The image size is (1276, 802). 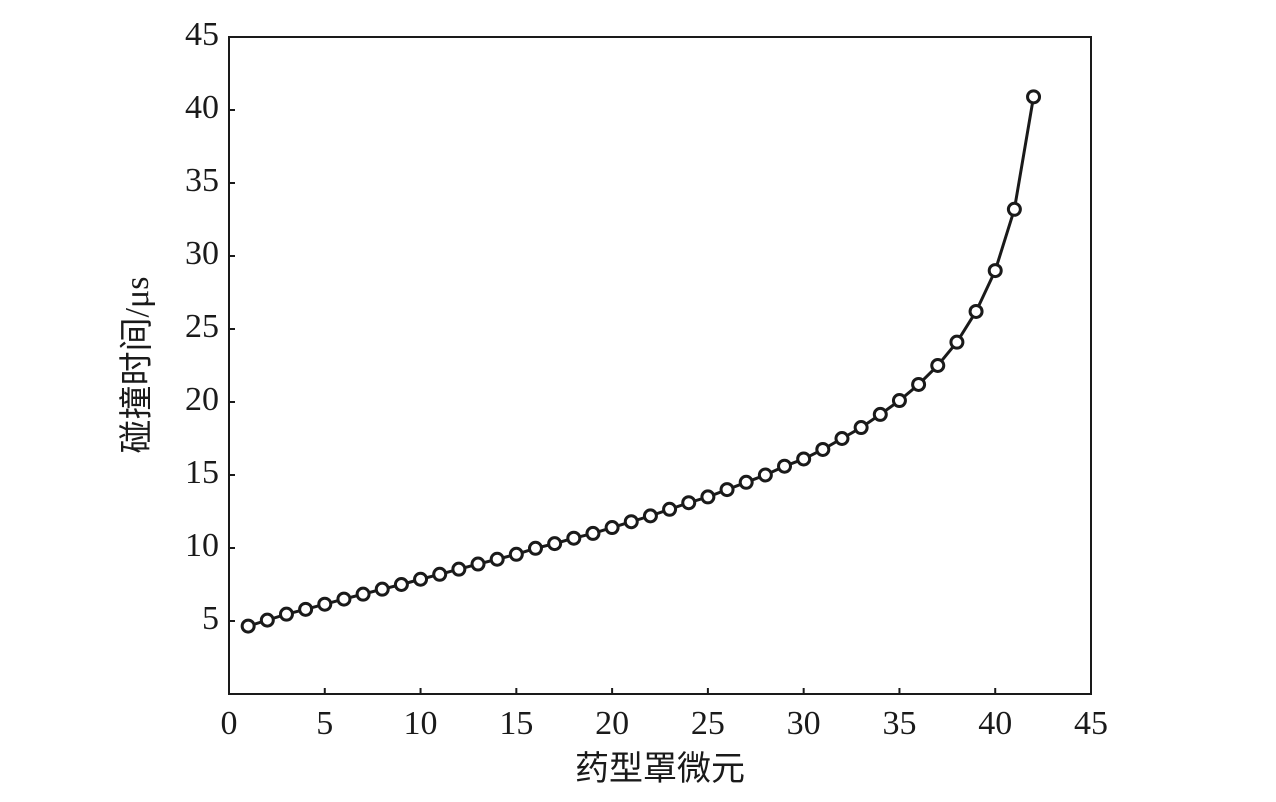 I want to click on x-tick-label: 10, so click(x=421, y=723).